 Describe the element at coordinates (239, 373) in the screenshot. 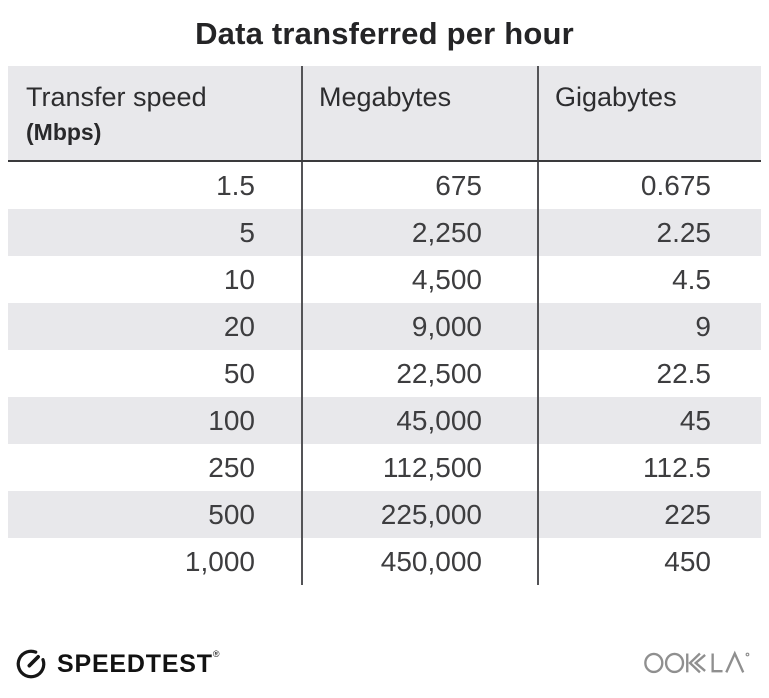

I see `table-cell: 50` at that location.